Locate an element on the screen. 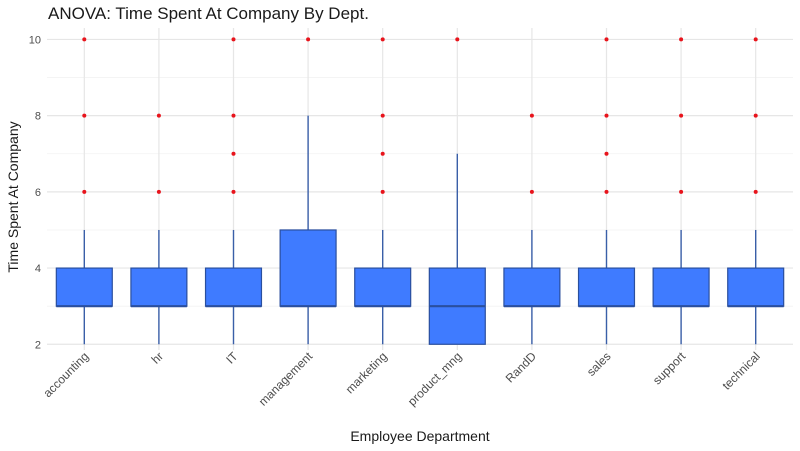  box-accounting is located at coordinates (84, 191).